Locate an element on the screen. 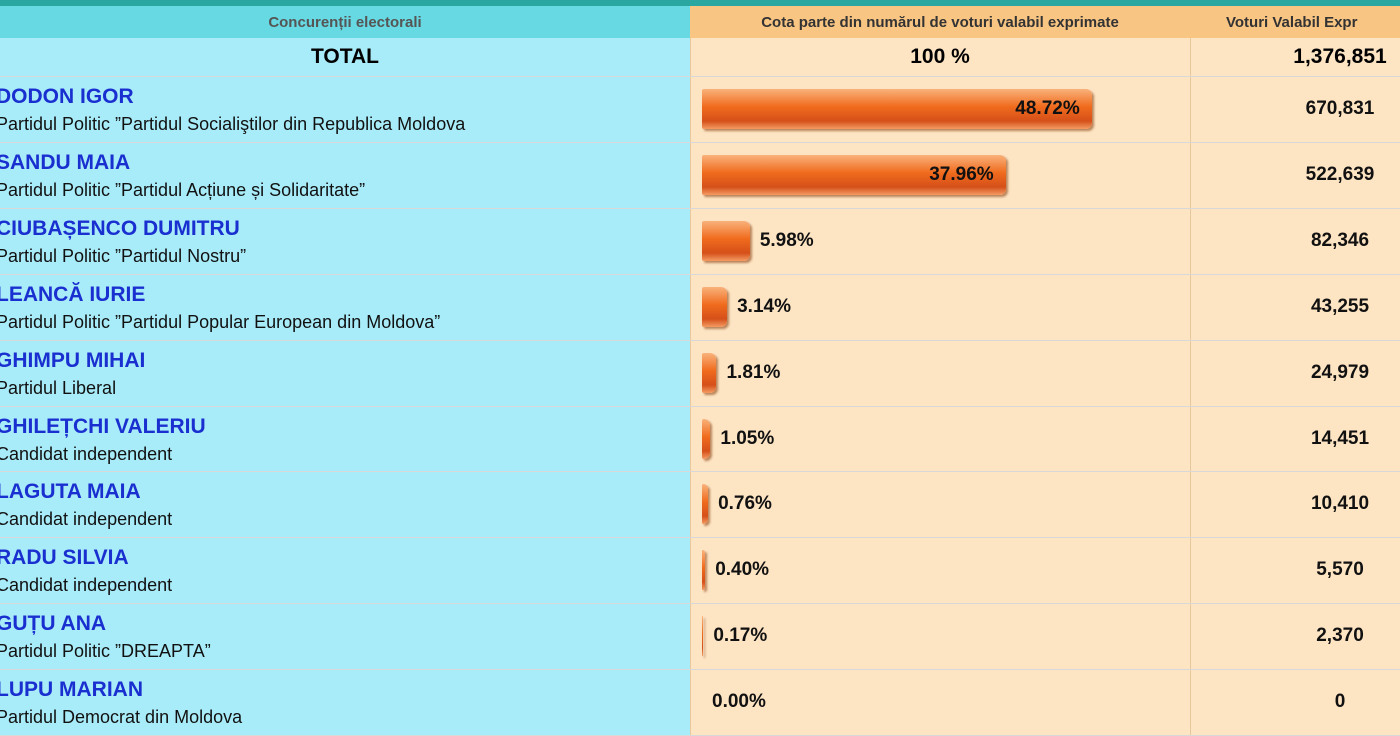 The height and width of the screenshot is (736, 1400). header-candidates: Concurenții electorali is located at coordinates (345, 19).